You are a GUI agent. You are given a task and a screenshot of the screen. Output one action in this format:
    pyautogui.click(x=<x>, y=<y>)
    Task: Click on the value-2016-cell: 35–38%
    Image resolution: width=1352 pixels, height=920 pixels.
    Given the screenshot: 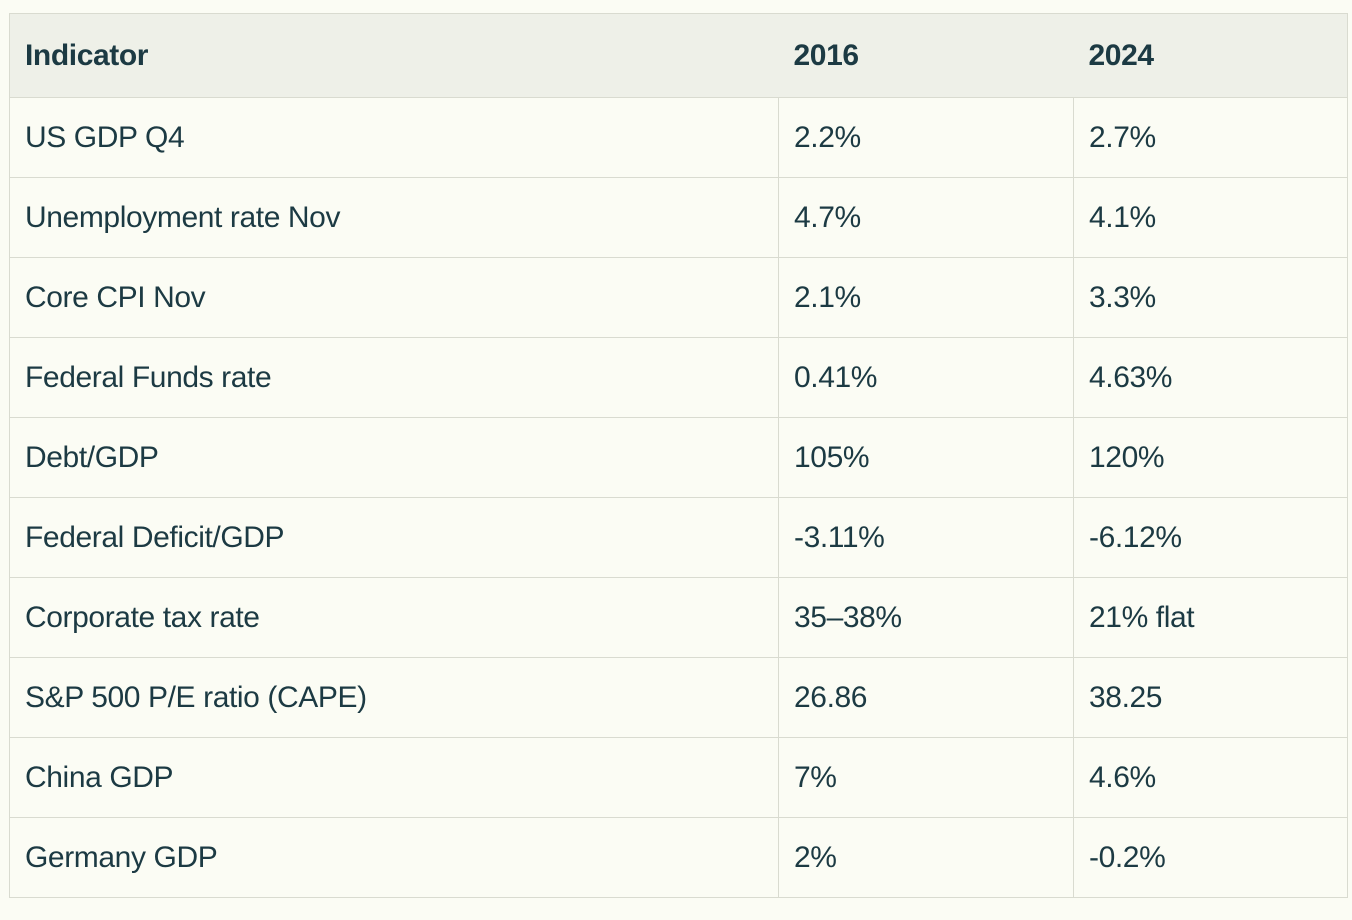 What is the action you would take?
    pyautogui.click(x=926, y=617)
    